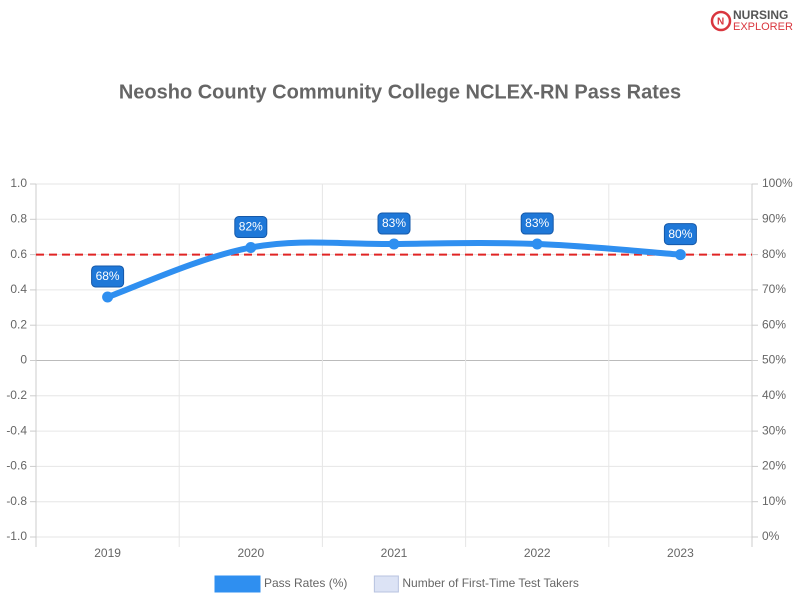  I want to click on y2-tick-label: 80%, so click(774, 254).